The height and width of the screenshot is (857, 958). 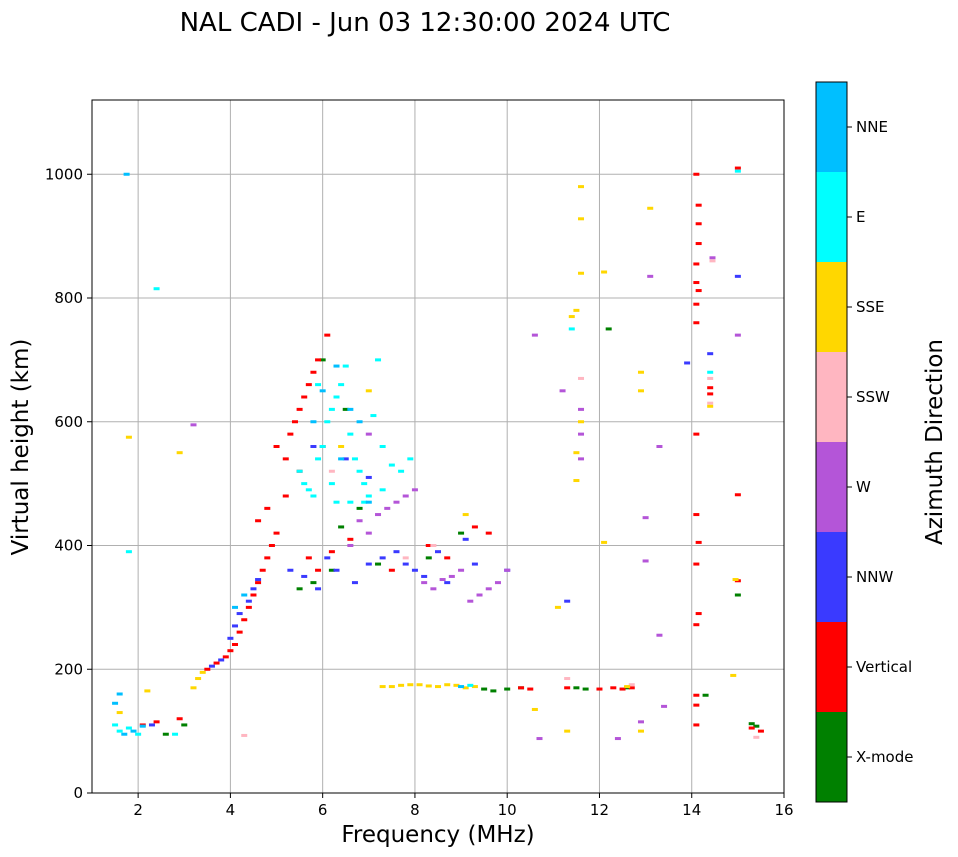 I want to click on x-axis-ticks: 2 4 6 8 10 12 14 16, so click(x=463, y=806).